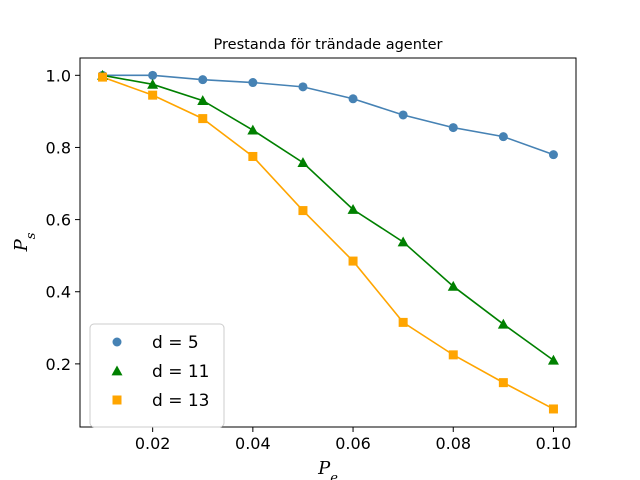 This screenshot has height=480, width=640. Describe the element at coordinates (328, 45) in the screenshot. I see `chart-title: Prestanda för trändade agenter` at that location.